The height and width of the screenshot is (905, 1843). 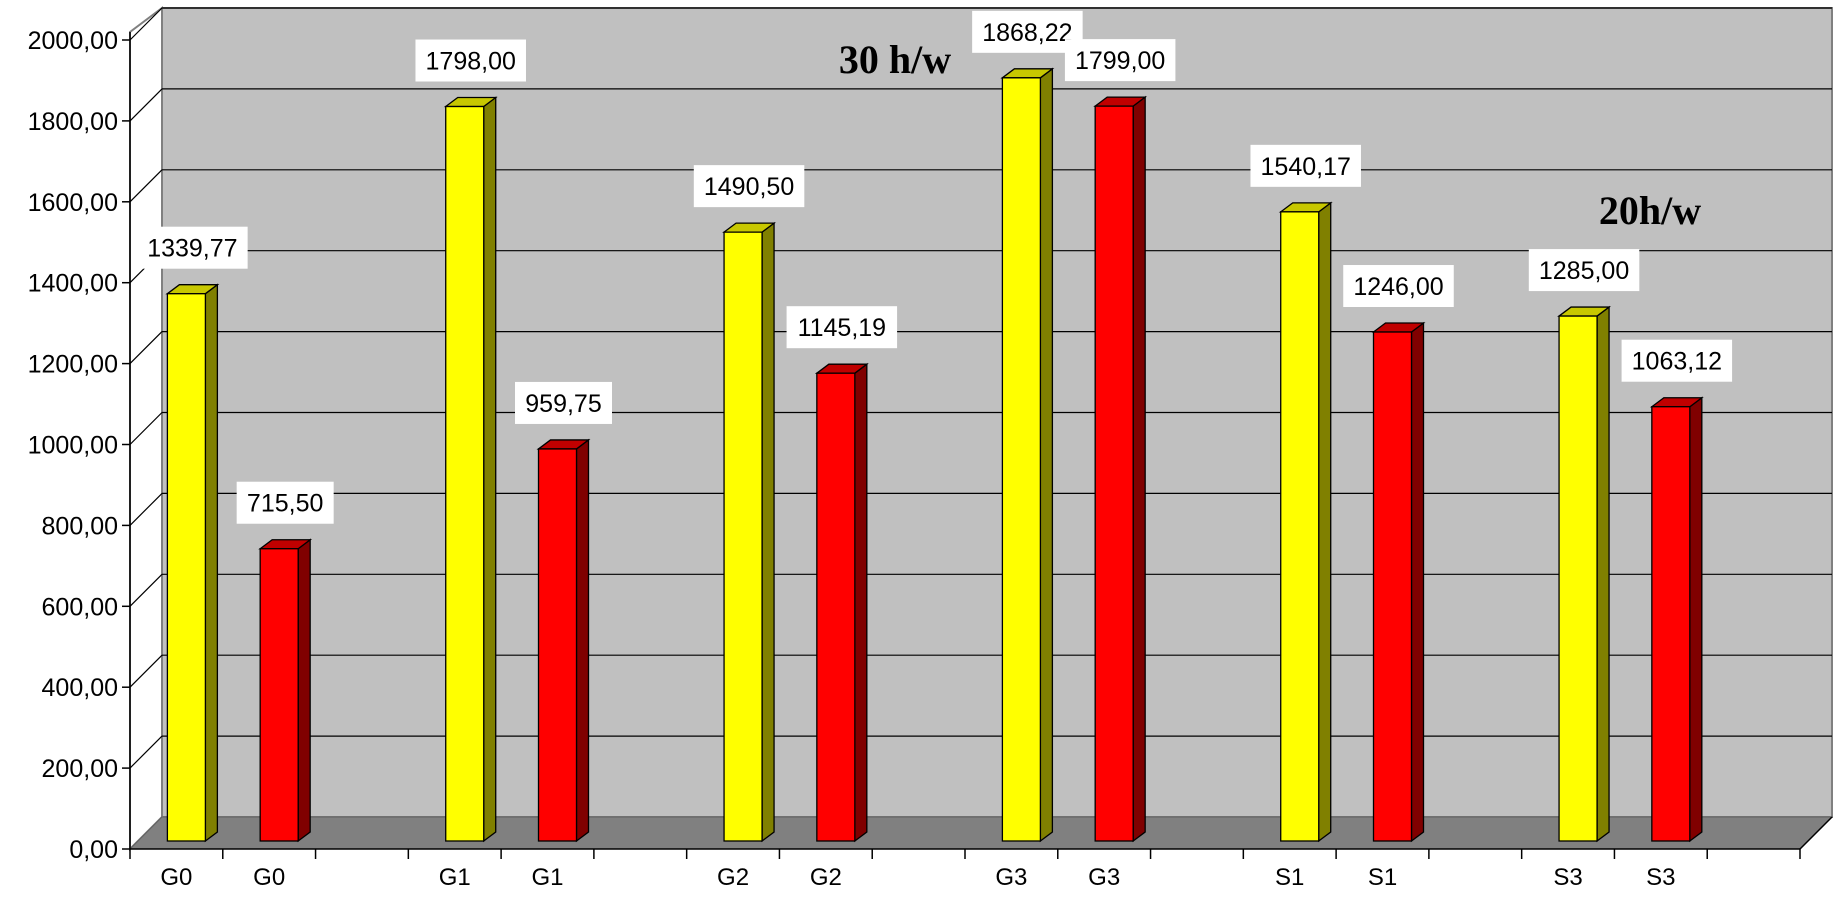 I want to click on data-label: 715,50, so click(x=285, y=502).